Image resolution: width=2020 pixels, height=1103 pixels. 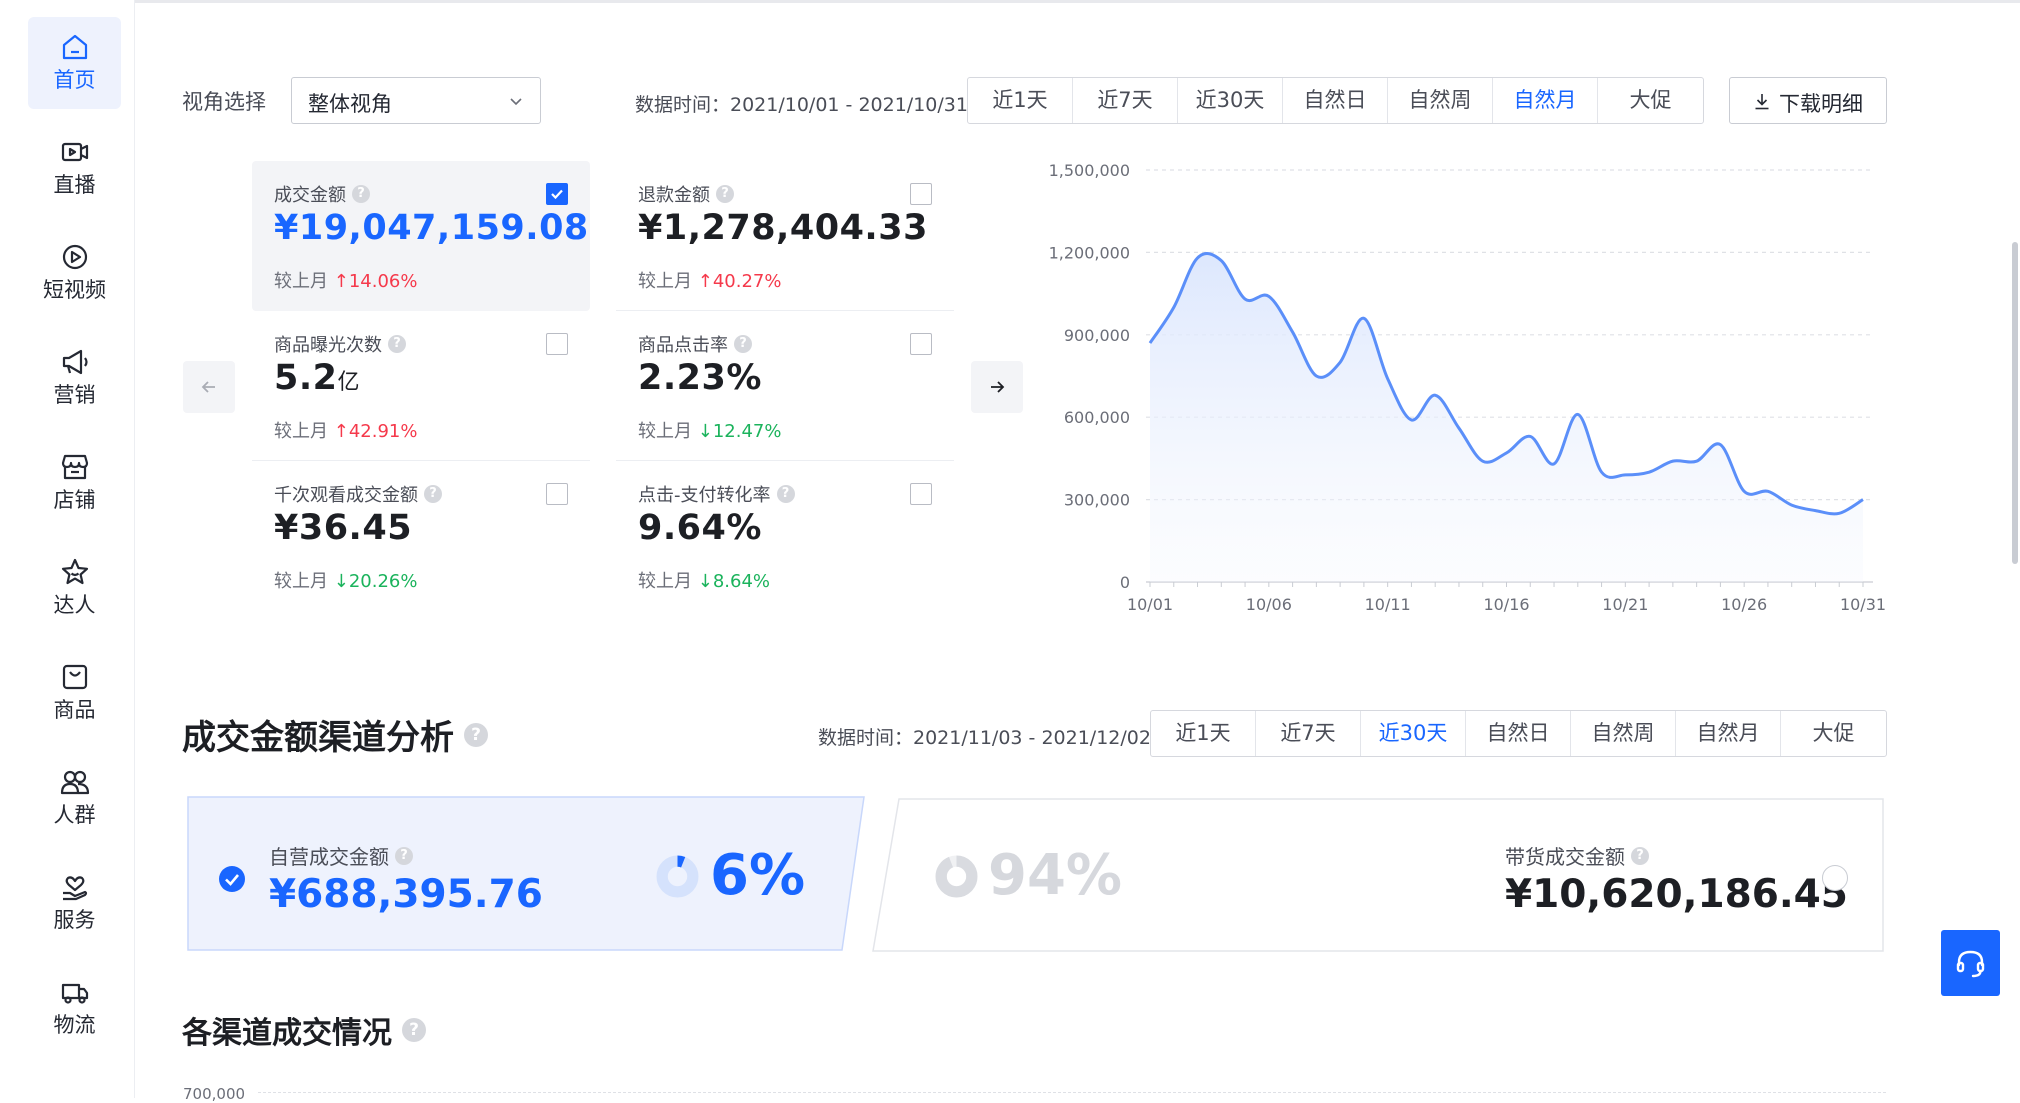 I want to click on metric-compare: 较上月 ↑14.06%, so click(x=345, y=280).